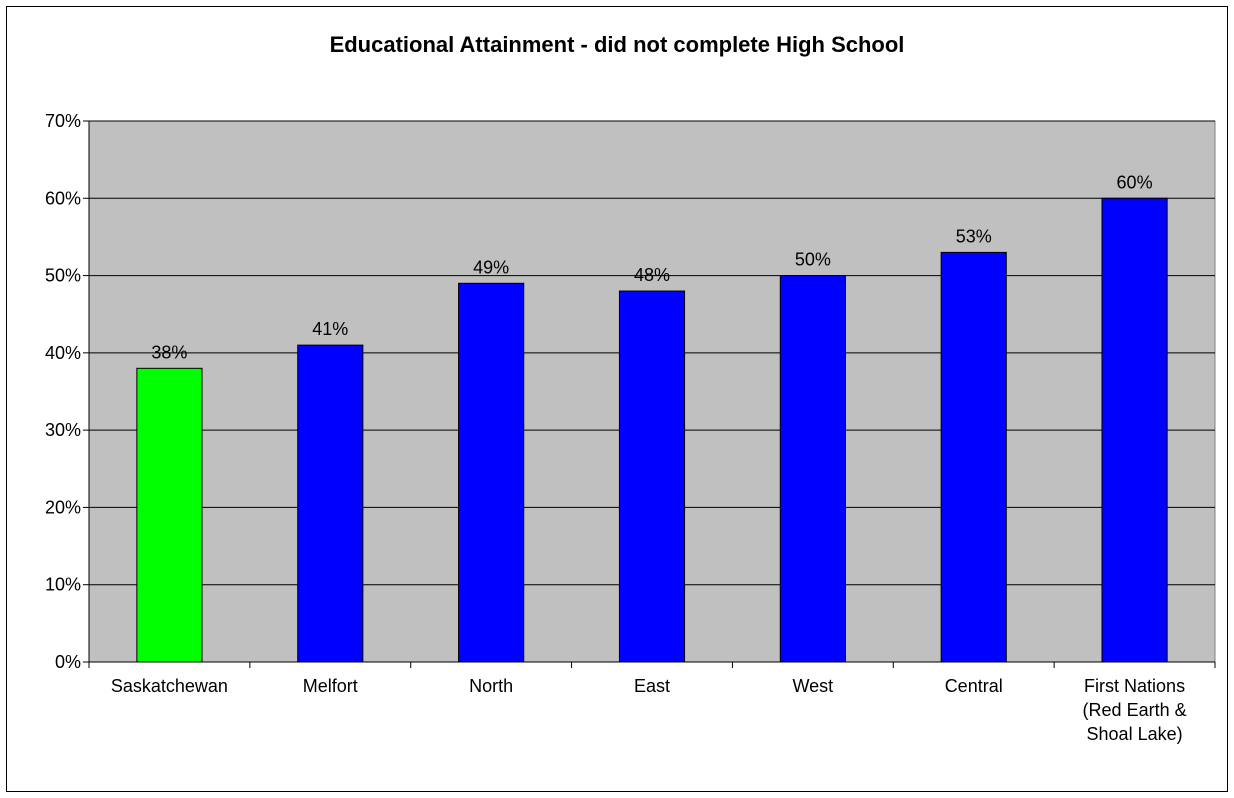 Image resolution: width=1234 pixels, height=798 pixels. Describe the element at coordinates (63, 507) in the screenshot. I see `y-tick-label: 20%` at that location.